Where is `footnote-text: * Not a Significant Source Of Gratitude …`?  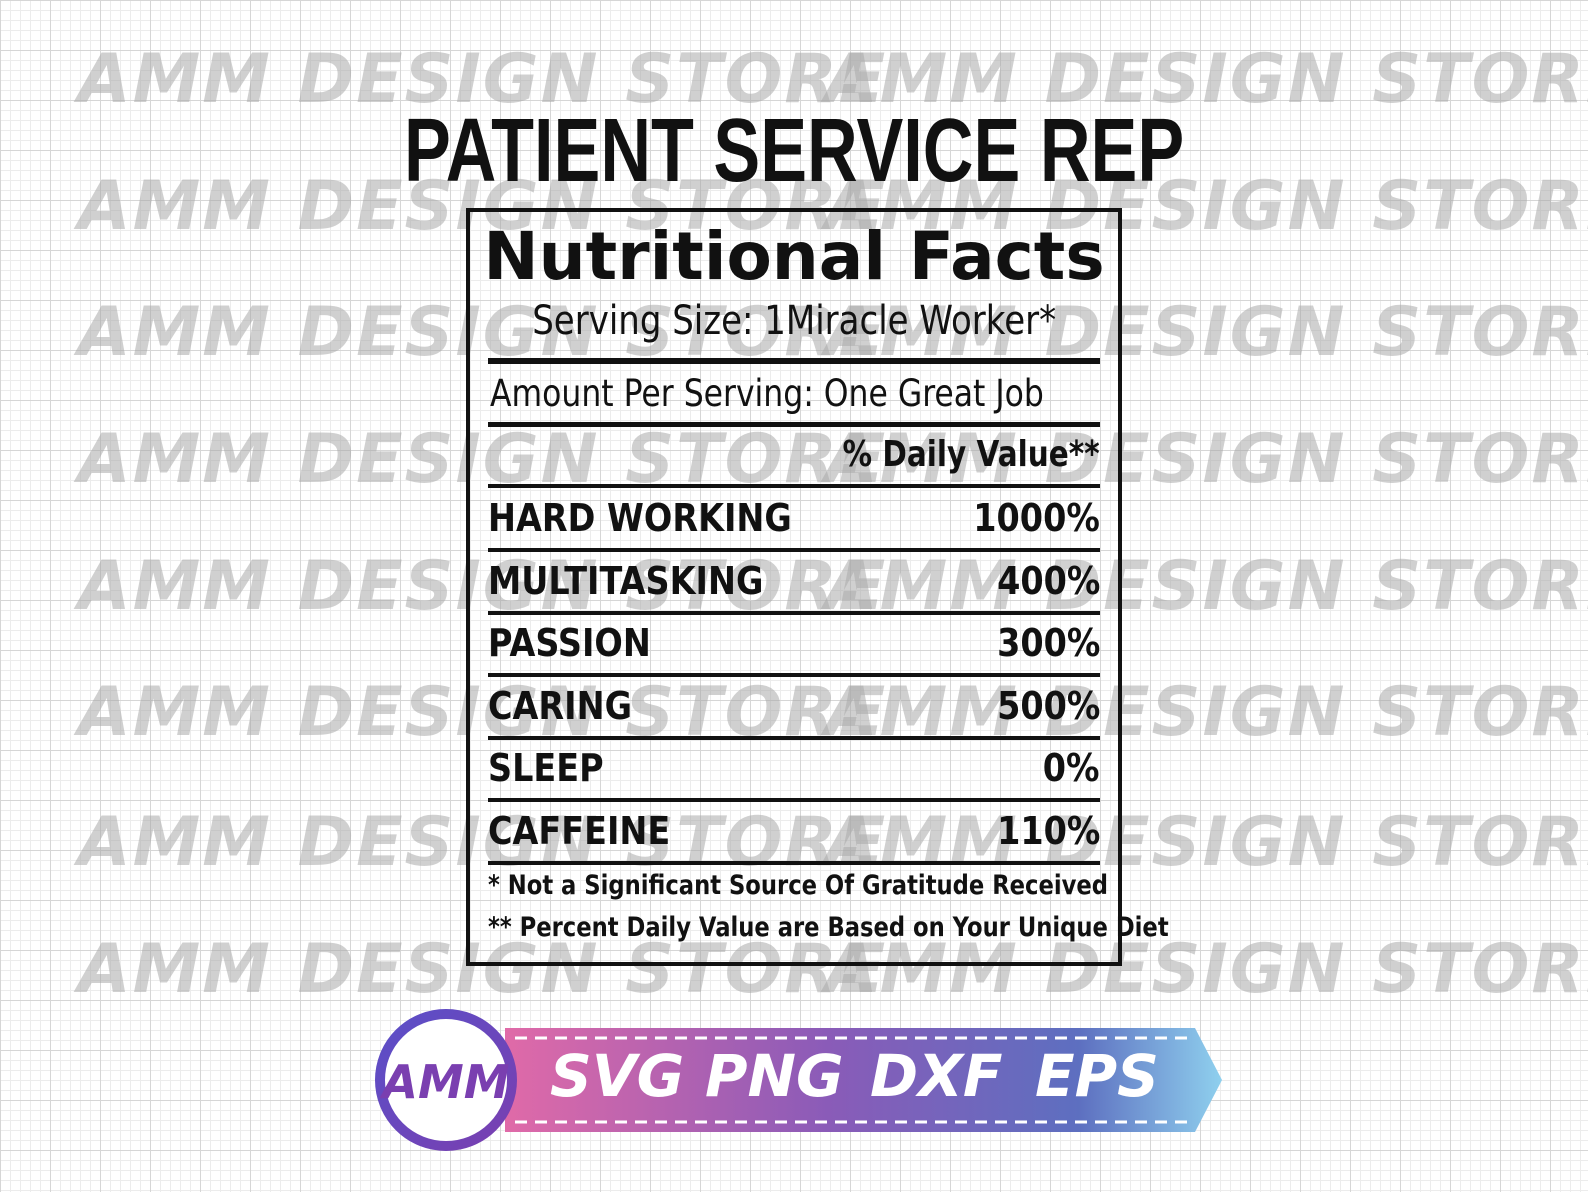
footnote-text: * Not a Significant Source Of Gratitude … is located at coordinates (798, 885).